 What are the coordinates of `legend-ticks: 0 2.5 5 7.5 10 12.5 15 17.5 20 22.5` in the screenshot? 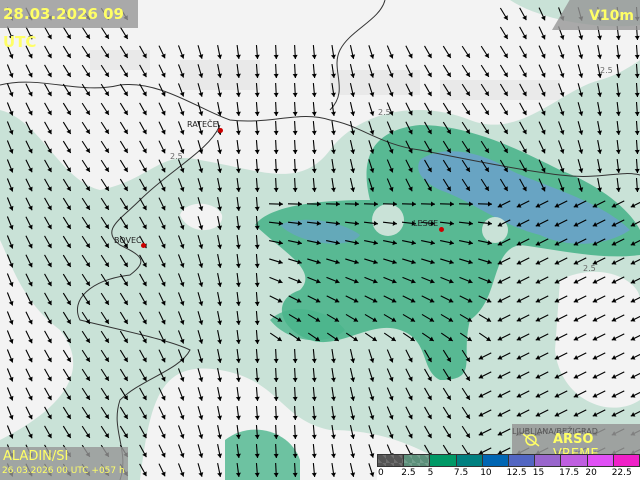 It's located at (508, 473).